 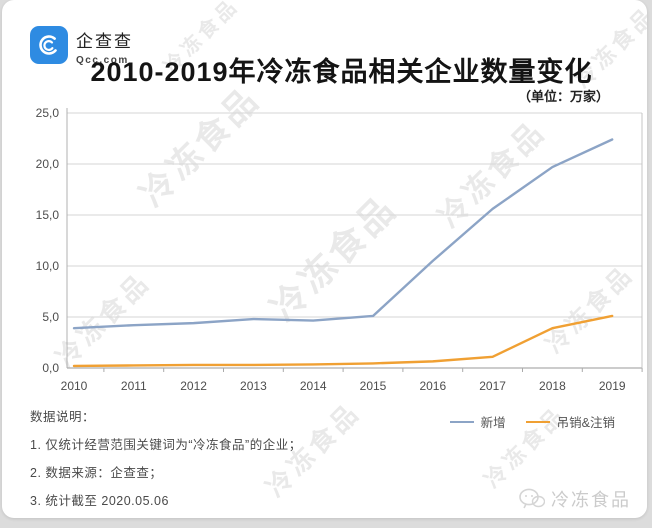 I want to click on legend-swatch-revoked, so click(x=537, y=421).